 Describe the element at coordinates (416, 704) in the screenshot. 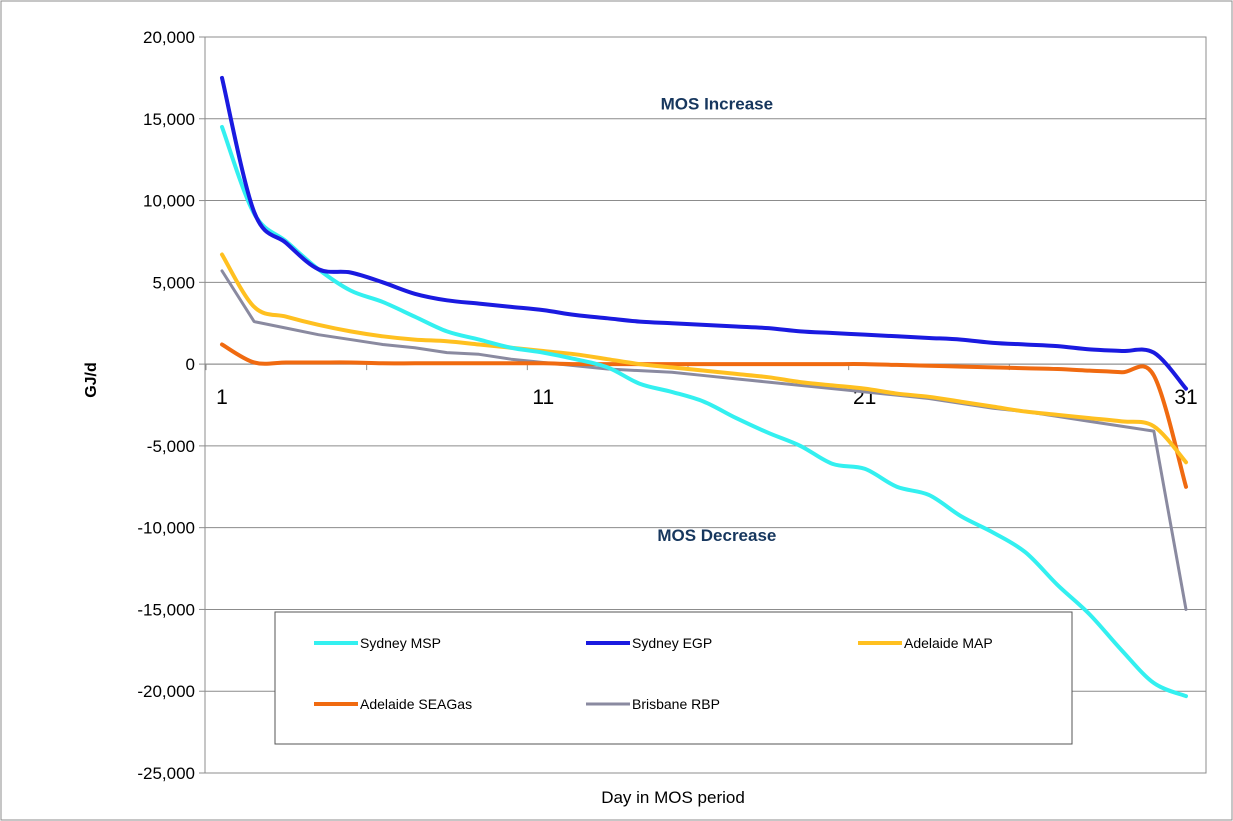

I see `legend-label-adelaide-seagas: Adelaide SEAGas` at that location.